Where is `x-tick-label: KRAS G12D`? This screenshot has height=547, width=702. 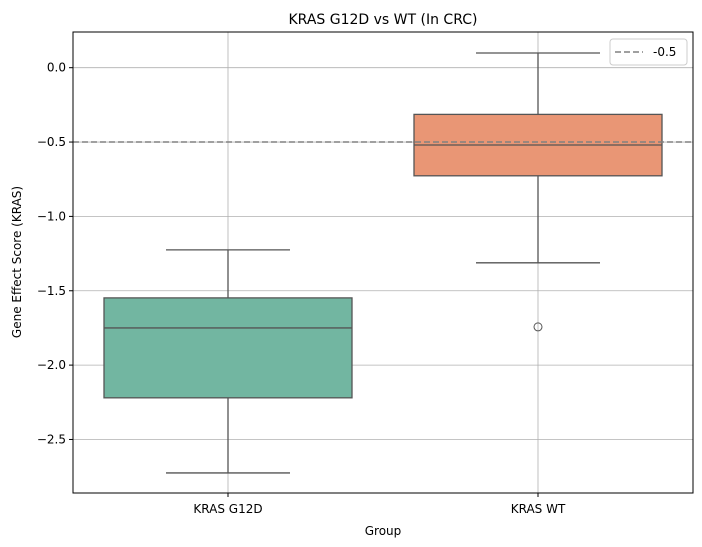 x-tick-label: KRAS G12D is located at coordinates (227, 509).